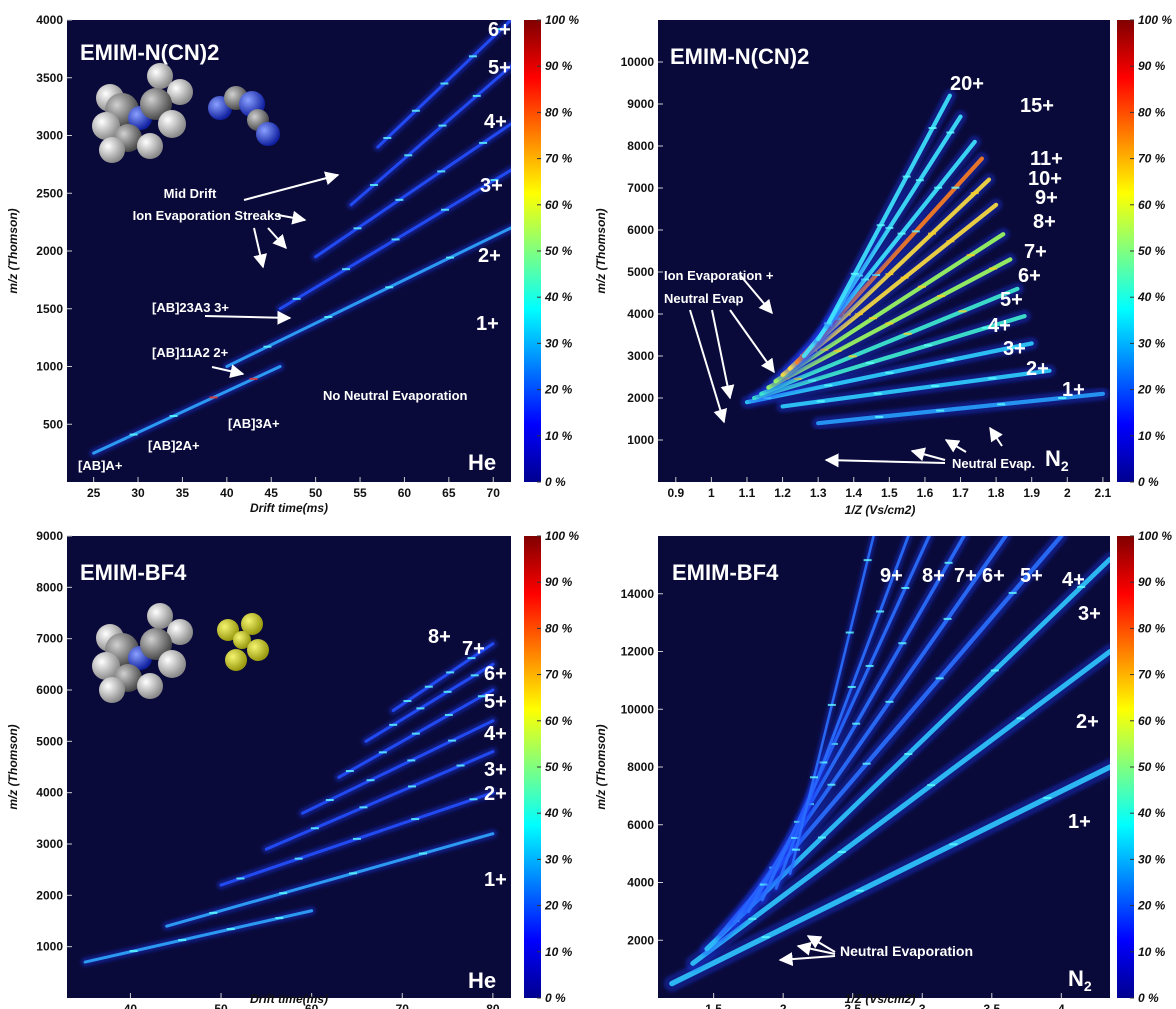 This screenshot has width=1176, height=1009. Describe the element at coordinates (494, 493) in the screenshot. I see `x-tick-label: 70` at that location.